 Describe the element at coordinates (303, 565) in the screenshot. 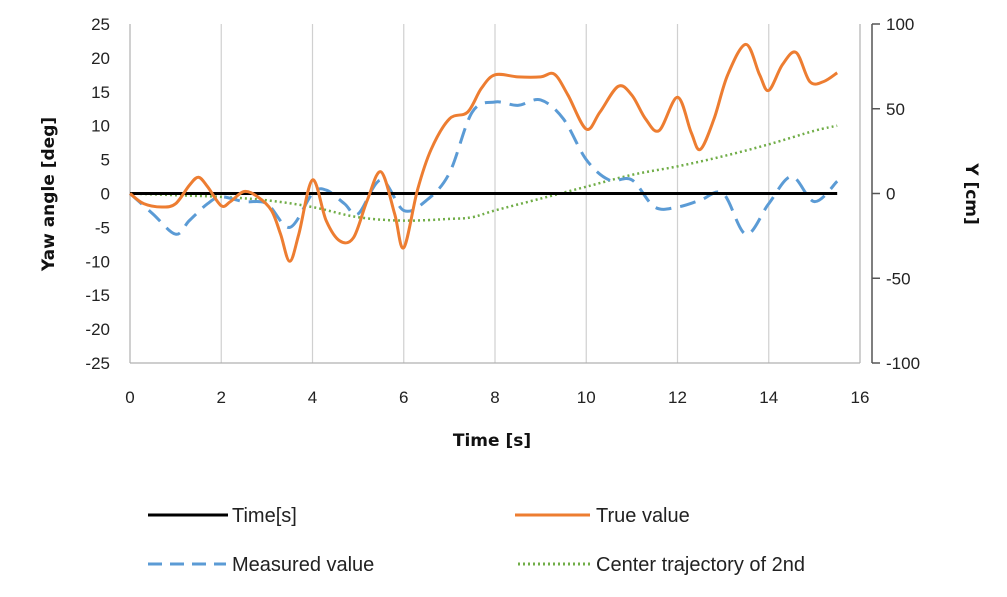

I see `legend-label-measured-value: Measured value` at that location.